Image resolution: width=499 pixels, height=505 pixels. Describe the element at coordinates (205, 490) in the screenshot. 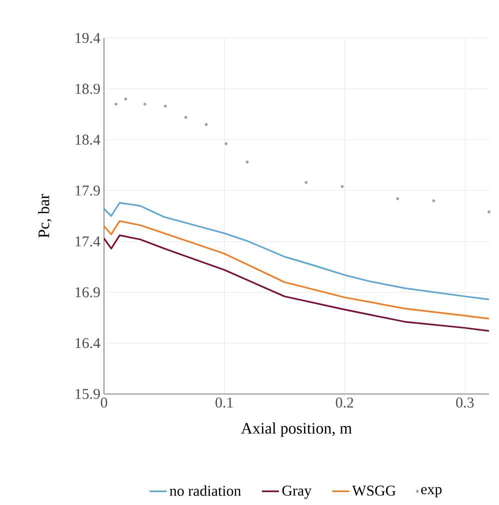

I see `legend-label: no radiation` at that location.